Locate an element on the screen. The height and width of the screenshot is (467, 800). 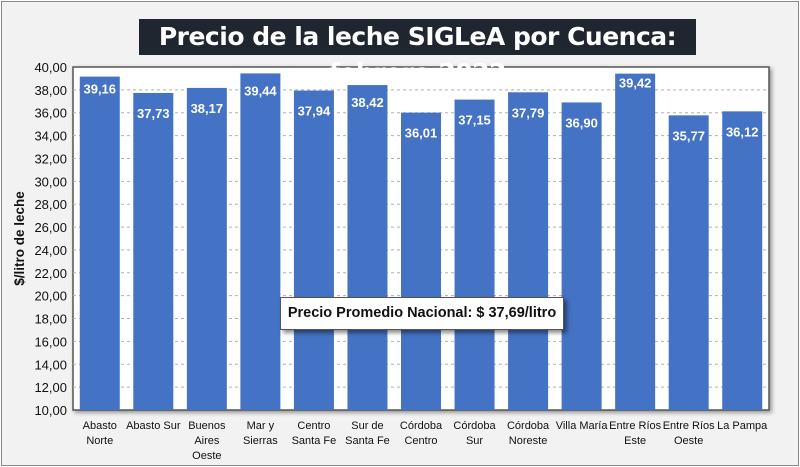
data-label: 36,12 is located at coordinates (742, 131).